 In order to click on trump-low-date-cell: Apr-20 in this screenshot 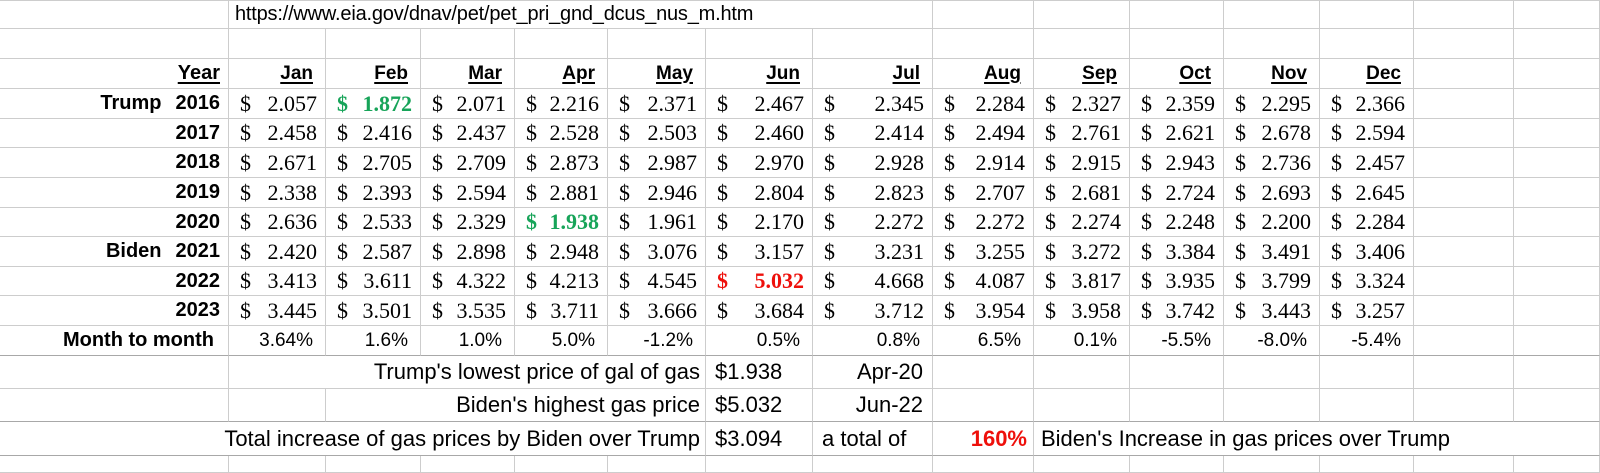, I will do `click(873, 372)`.